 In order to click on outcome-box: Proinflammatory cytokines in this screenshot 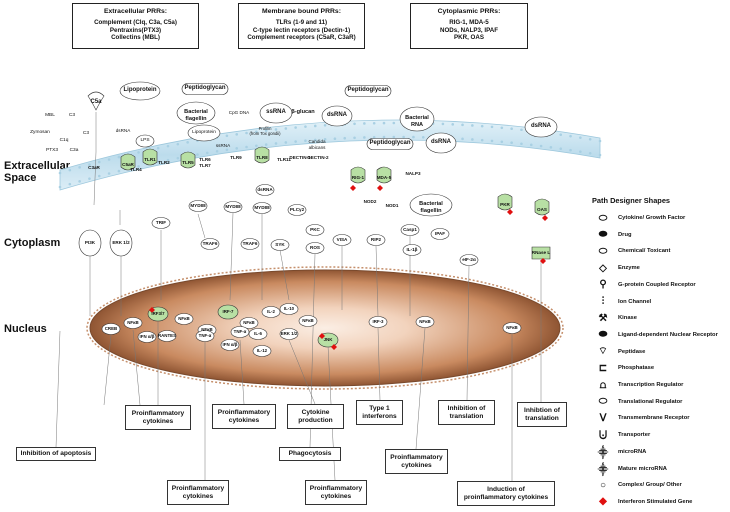, I will do `click(244, 416)`.